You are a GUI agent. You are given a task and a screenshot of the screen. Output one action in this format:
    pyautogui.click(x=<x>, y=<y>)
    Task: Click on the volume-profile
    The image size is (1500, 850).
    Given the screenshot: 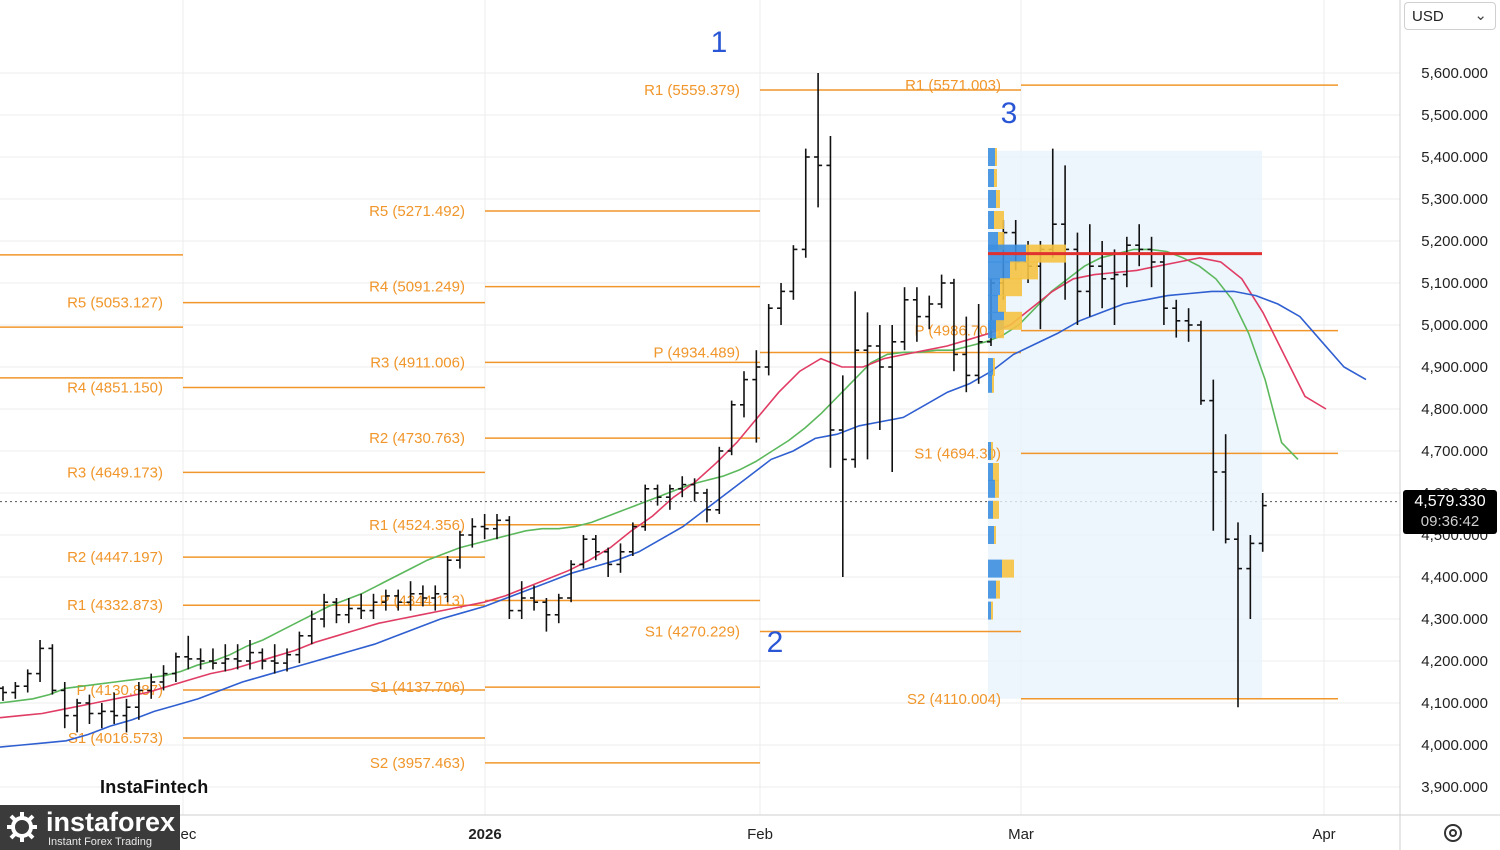 What is the action you would take?
    pyautogui.click(x=1125, y=384)
    